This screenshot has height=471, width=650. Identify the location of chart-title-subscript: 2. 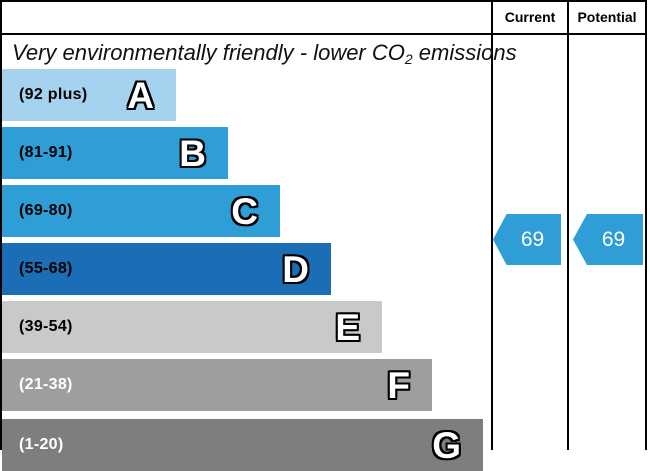
(408, 59).